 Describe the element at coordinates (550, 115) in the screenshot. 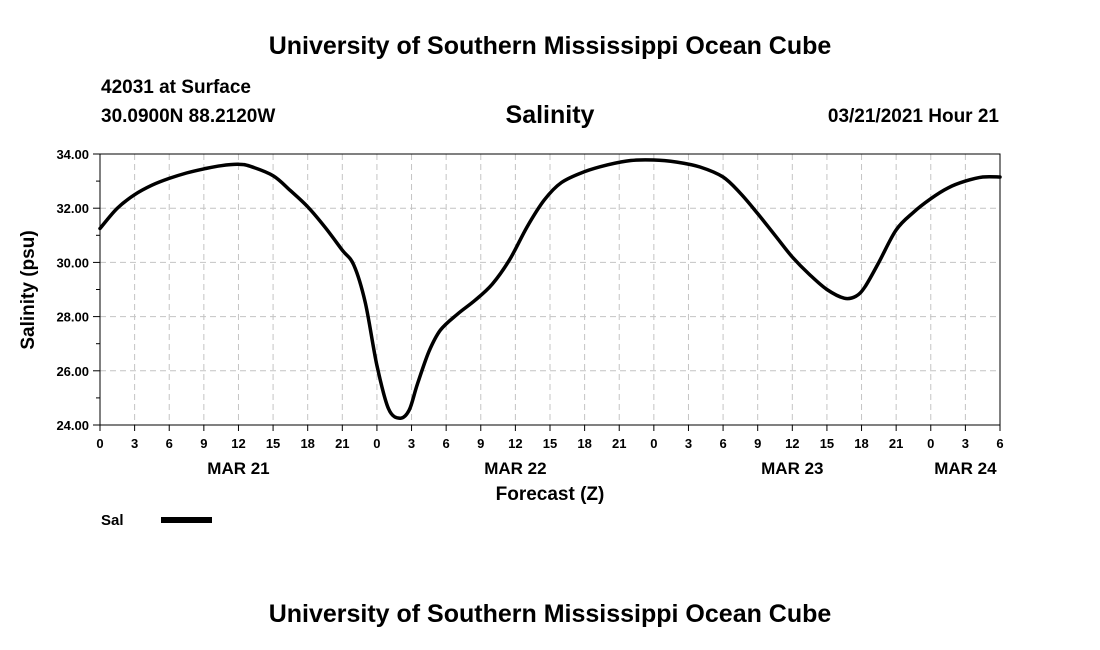

I see `chart-subtitle: Salinity` at that location.